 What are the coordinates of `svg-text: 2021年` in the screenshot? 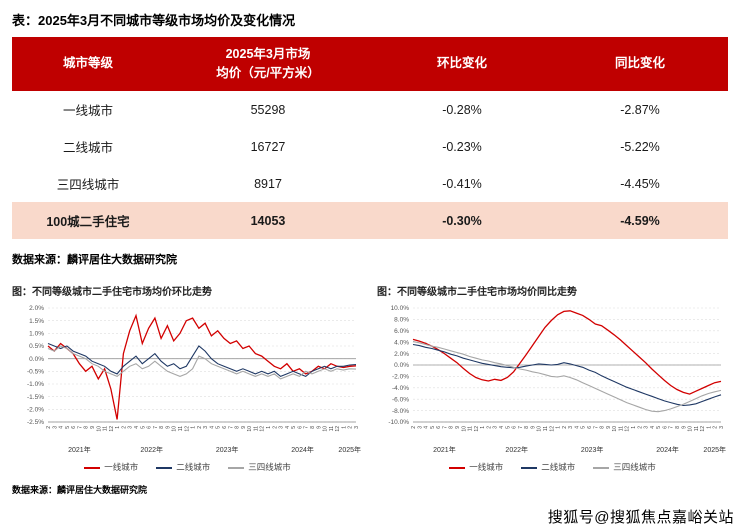 It's located at (444, 449).